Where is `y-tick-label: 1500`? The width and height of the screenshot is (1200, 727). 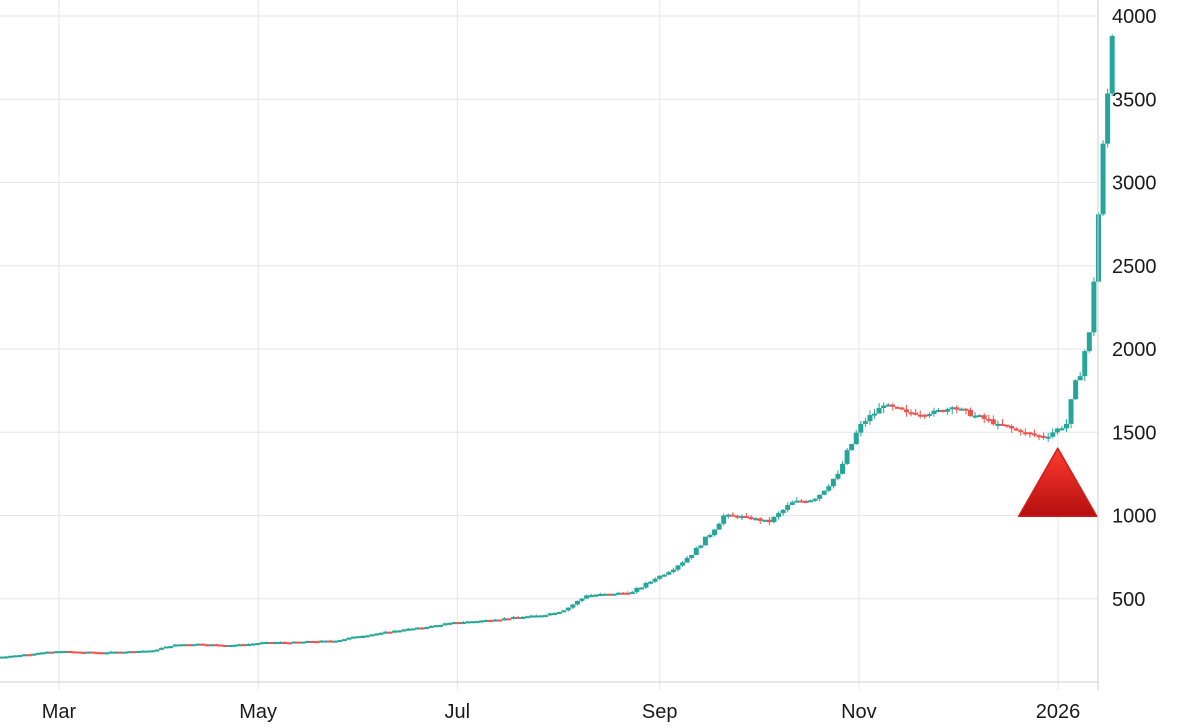 y-tick-label: 1500 is located at coordinates (1134, 433).